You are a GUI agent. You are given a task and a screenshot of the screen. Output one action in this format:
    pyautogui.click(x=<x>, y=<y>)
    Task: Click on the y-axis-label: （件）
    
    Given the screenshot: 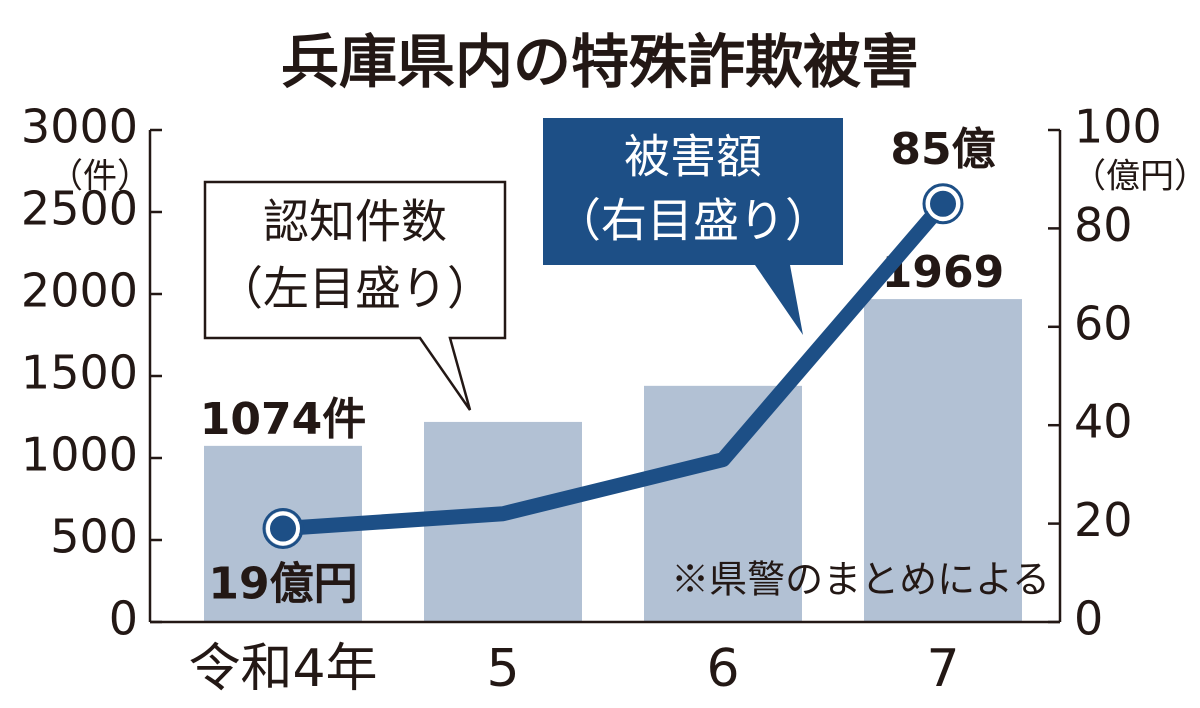 What is the action you would take?
    pyautogui.click(x=100, y=177)
    